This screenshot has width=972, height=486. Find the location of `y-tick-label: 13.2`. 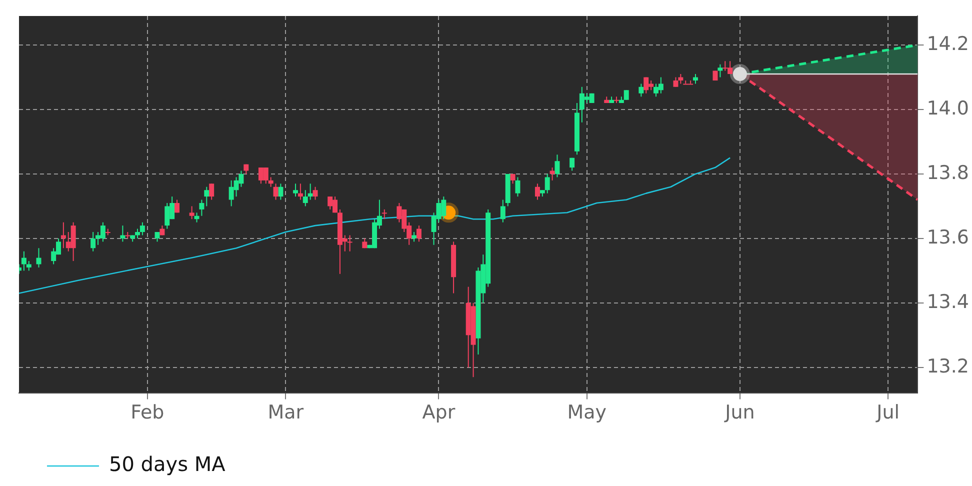

y-tick-label: 13.2 is located at coordinates (948, 366).